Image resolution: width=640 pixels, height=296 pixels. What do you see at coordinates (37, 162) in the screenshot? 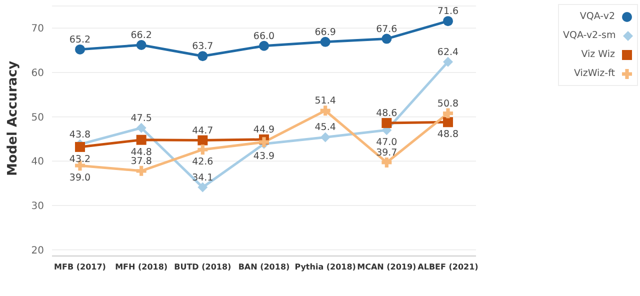
I see `y-tick-label: 40` at bounding box center [37, 162].